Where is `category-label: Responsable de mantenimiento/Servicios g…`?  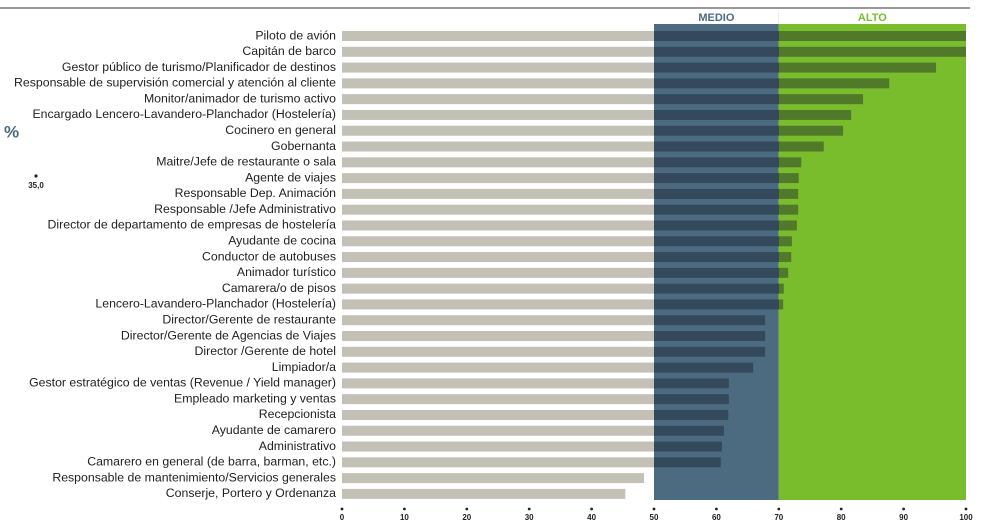 category-label: Responsable de mantenimiento/Servicios g… is located at coordinates (194, 477).